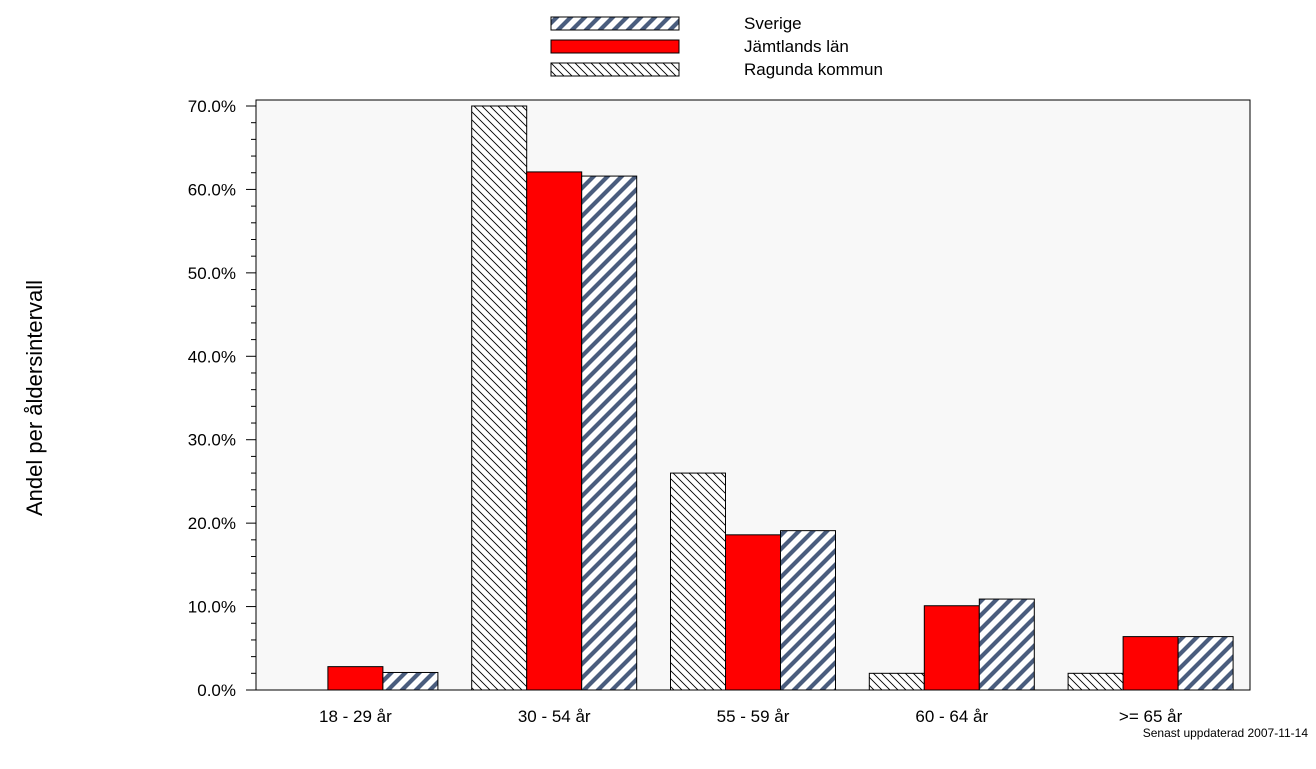 The image size is (1316, 769). I want to click on x-tick-label: 55 - 59 år, so click(753, 716).